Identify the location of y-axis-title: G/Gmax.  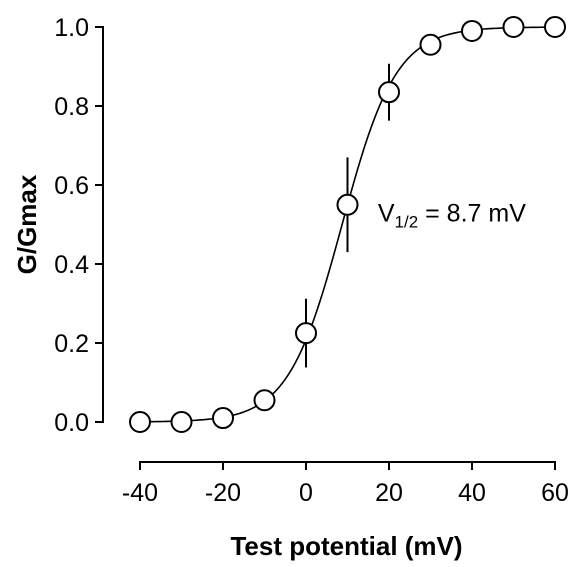
(27, 224).